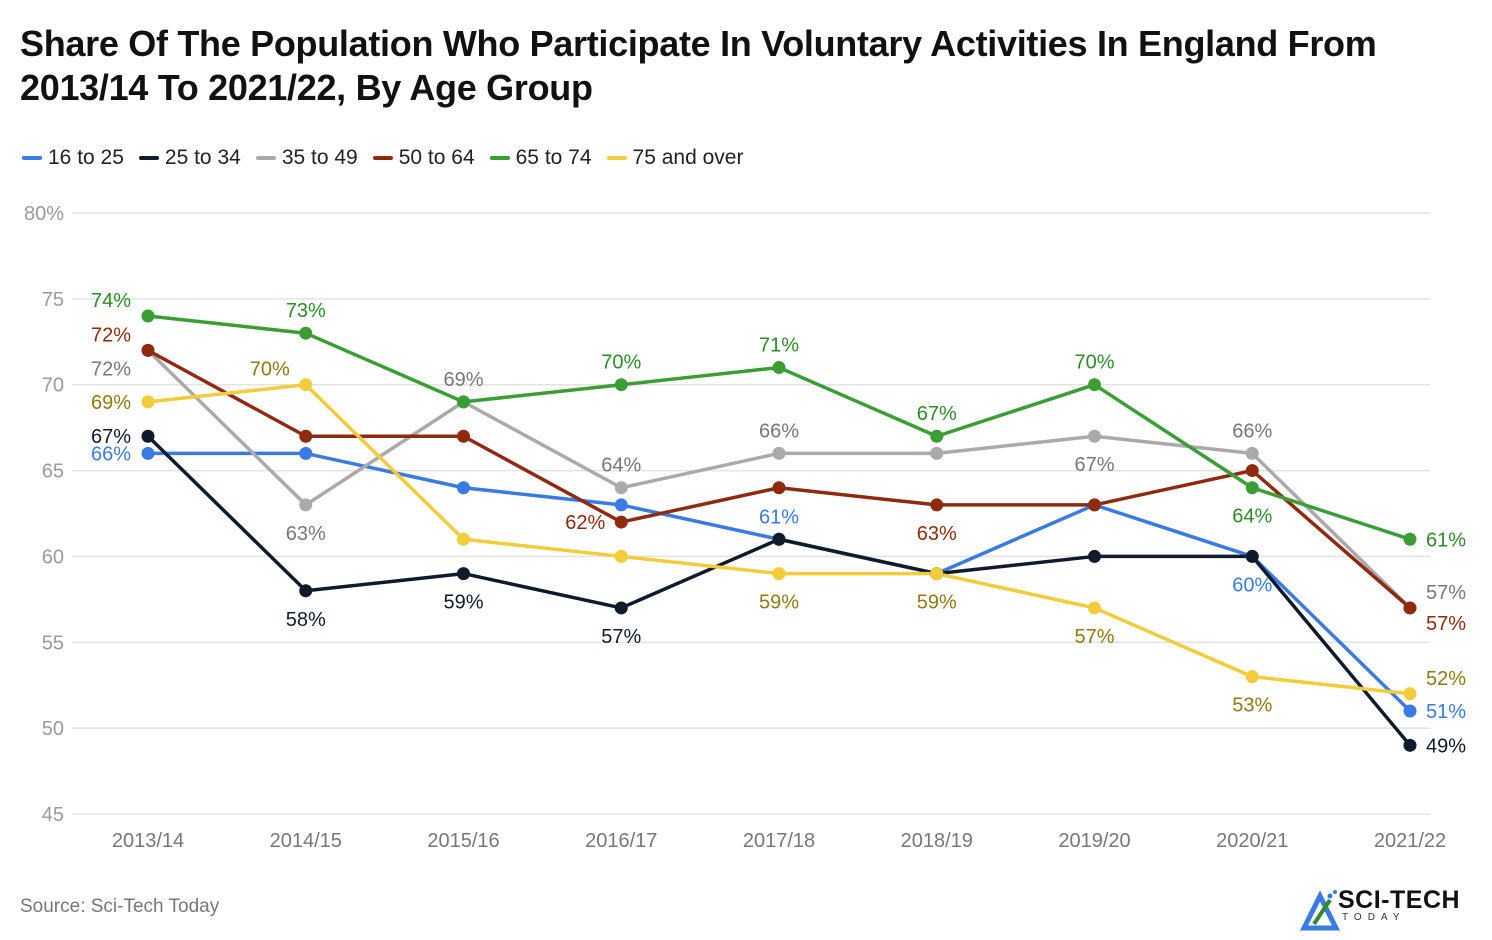  I want to click on data-label: 62%, so click(585, 523).